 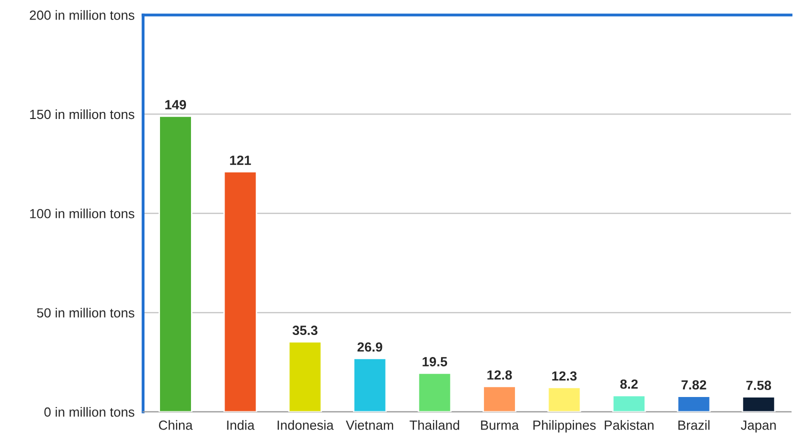 What do you see at coordinates (306, 425) in the screenshot?
I see `x-tick-label: Indonesia` at bounding box center [306, 425].